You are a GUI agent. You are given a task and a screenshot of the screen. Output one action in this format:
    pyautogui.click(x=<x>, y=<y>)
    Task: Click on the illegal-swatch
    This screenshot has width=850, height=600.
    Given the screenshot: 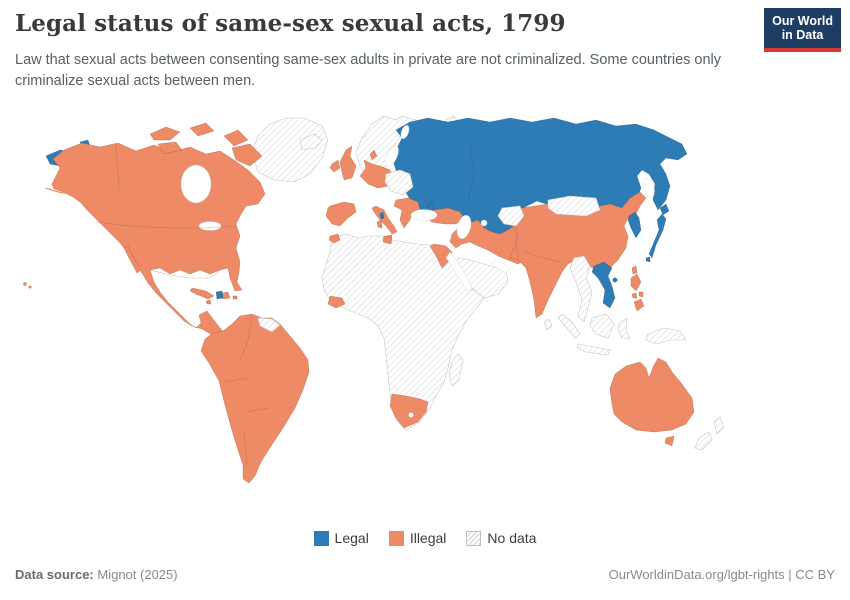 What is the action you would take?
    pyautogui.click(x=396, y=538)
    